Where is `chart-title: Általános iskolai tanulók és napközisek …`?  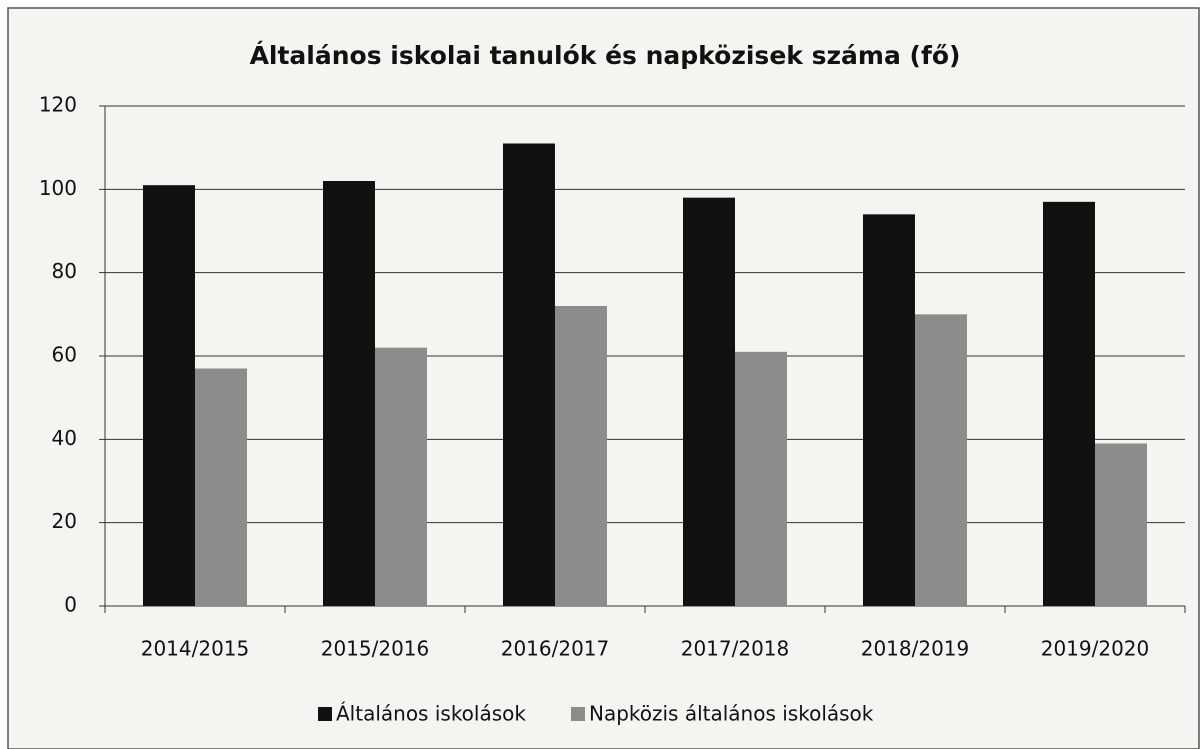
chart-title: Általános iskolai tanulók és napközisek … is located at coordinates (605, 55).